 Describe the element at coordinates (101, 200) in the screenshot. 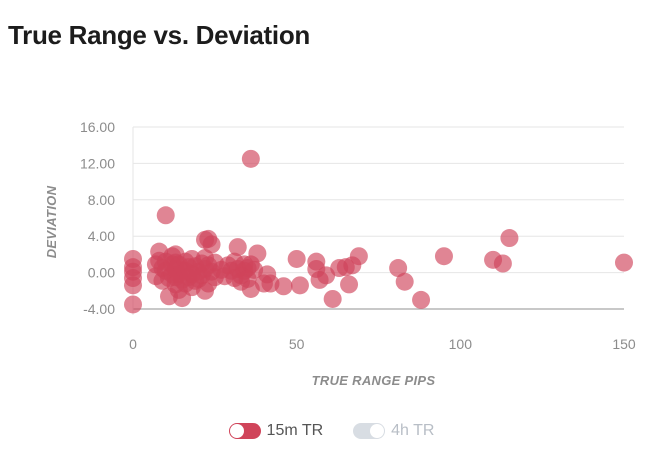

I see `y-tick-label: 8.00` at that location.